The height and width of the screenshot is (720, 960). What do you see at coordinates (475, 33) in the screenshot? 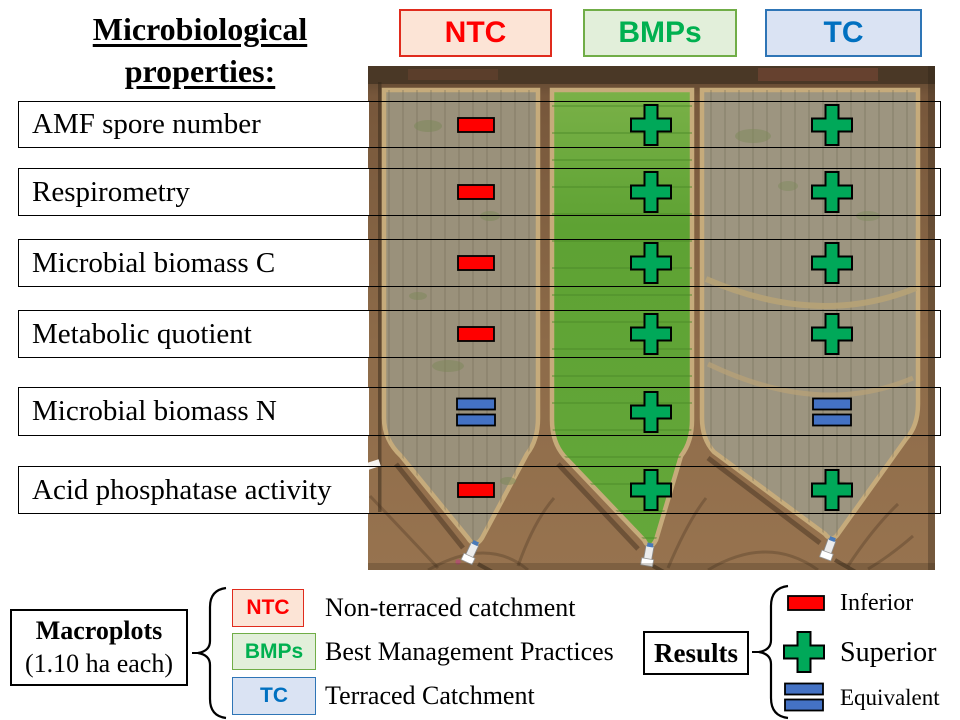
I see `column-header-ntc: NTC` at bounding box center [475, 33].